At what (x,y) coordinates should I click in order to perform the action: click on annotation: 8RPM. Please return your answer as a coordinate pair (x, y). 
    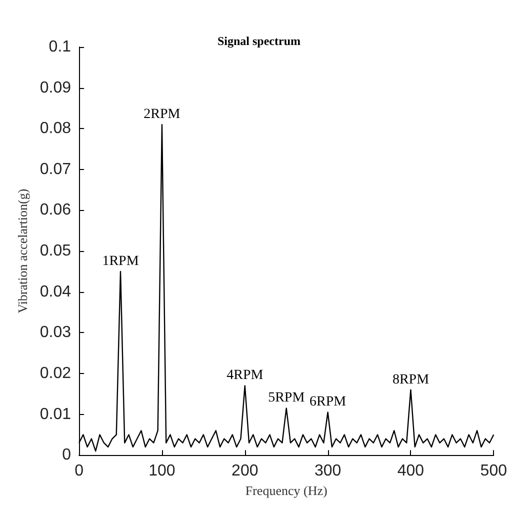
    Looking at the image, I should click on (411, 380).